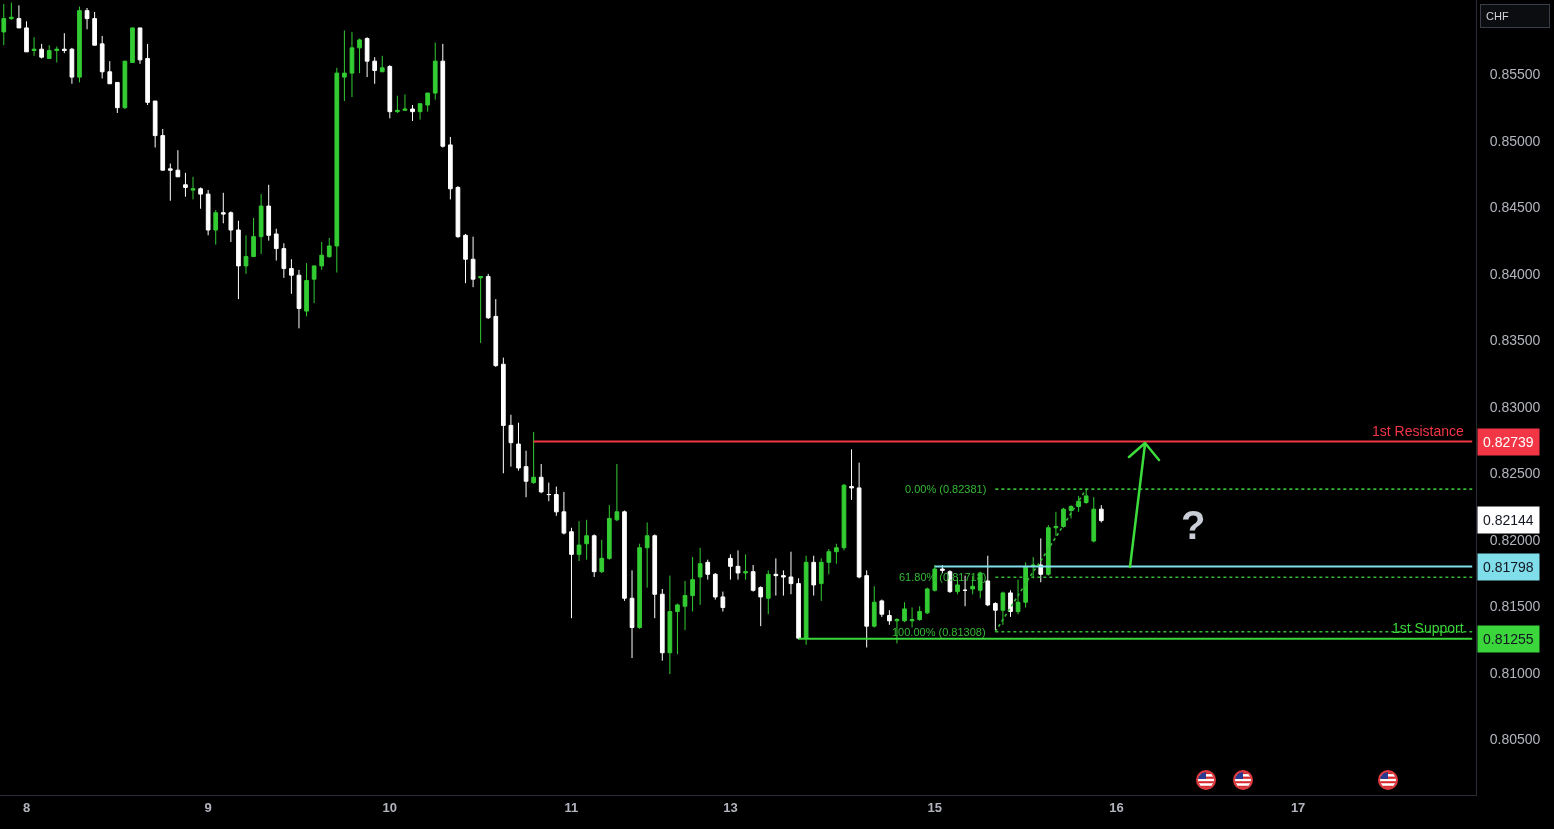 This screenshot has height=829, width=1554. What do you see at coordinates (1116, 807) in the screenshot?
I see `x-tick-label: 16` at bounding box center [1116, 807].